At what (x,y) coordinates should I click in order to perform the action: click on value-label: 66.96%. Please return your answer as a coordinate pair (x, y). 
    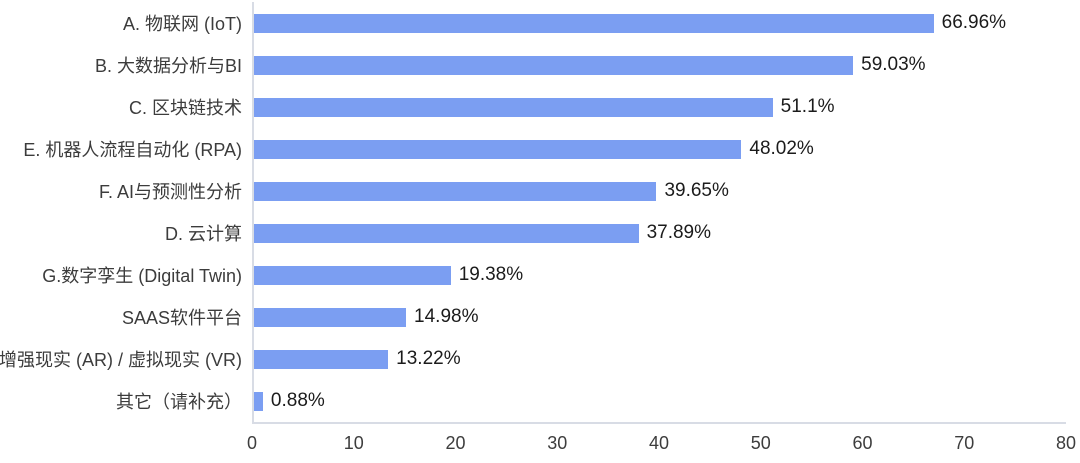
    Looking at the image, I should click on (974, 22).